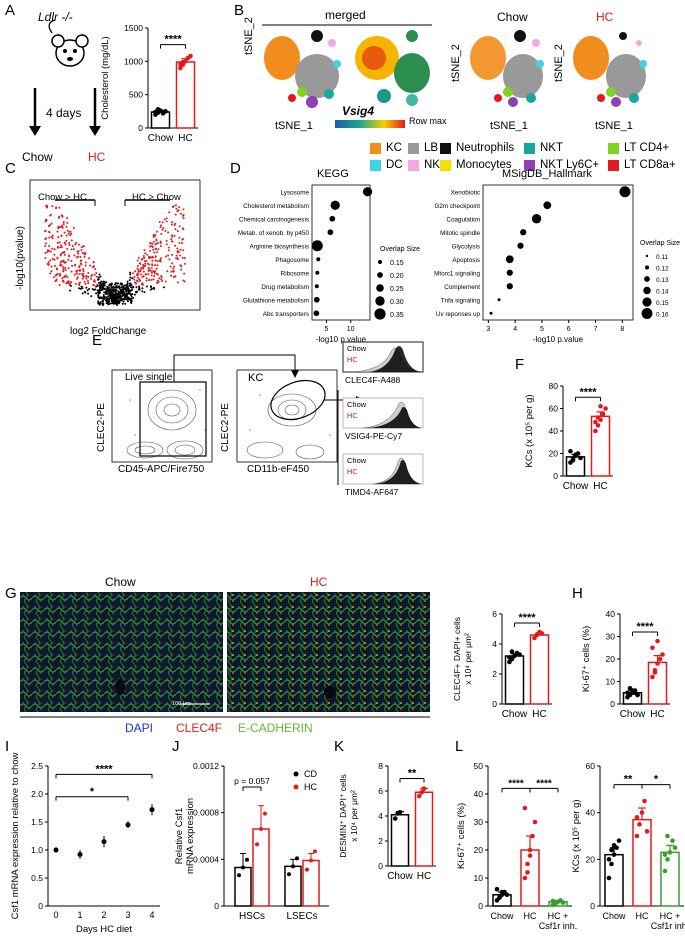 This screenshot has width=685, height=947. What do you see at coordinates (301, 916) in the screenshot?
I see `x-tick-label: LSECs` at bounding box center [301, 916].